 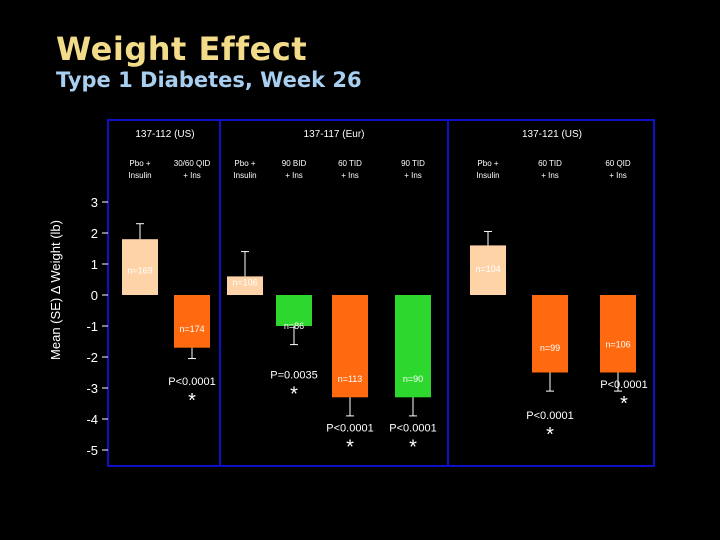 I want to click on y-tick-label: -1, so click(x=92, y=326).